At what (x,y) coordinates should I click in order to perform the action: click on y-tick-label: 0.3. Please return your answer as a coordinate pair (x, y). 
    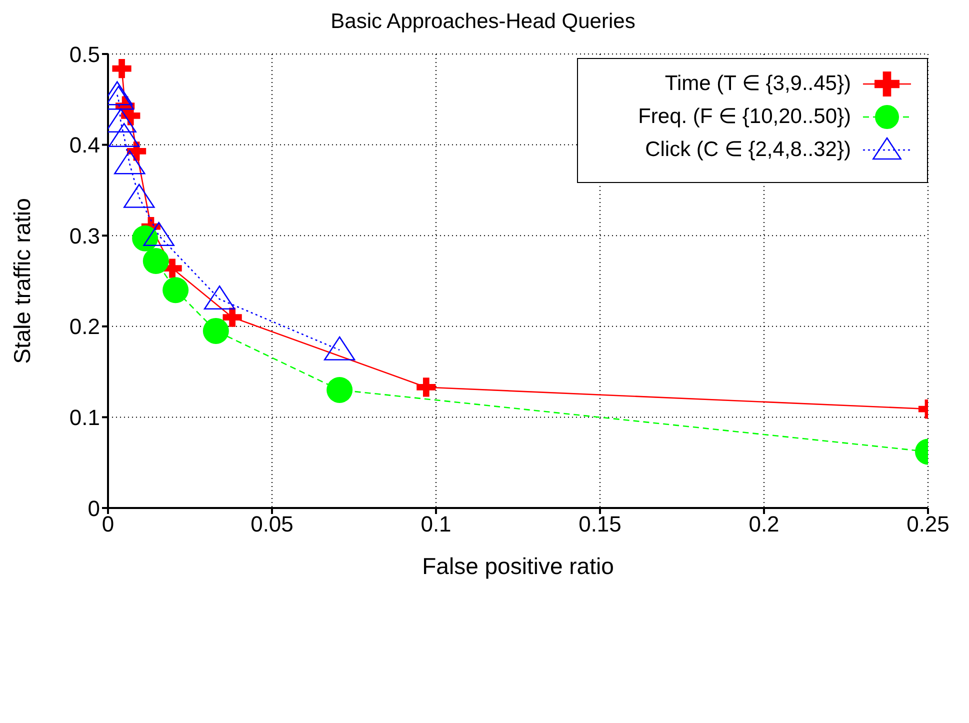
    Looking at the image, I should click on (84, 235).